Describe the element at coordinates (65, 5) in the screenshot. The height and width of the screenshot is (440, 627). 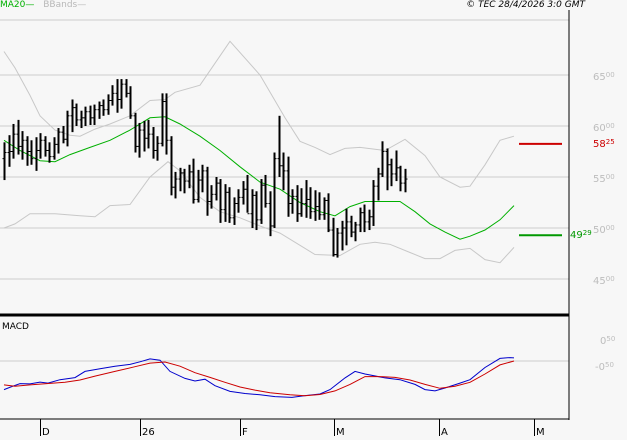
I see `legend-bbands: BBands—` at that location.